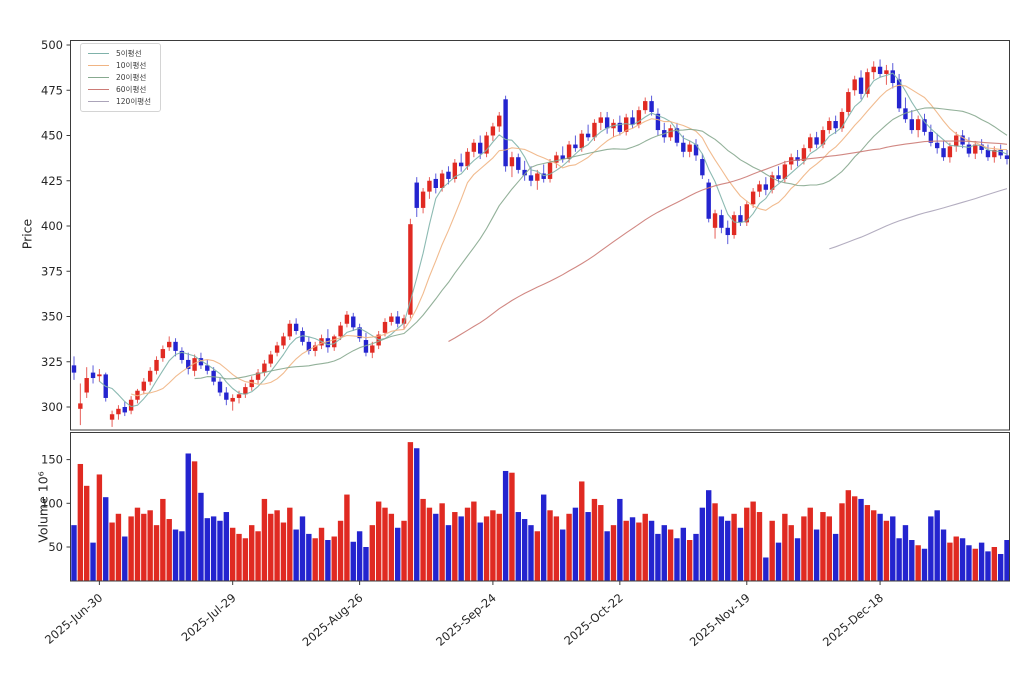 The width and height of the screenshot is (1024, 681). I want to click on date-tick-label: 2025-Oct-22, so click(593, 619).